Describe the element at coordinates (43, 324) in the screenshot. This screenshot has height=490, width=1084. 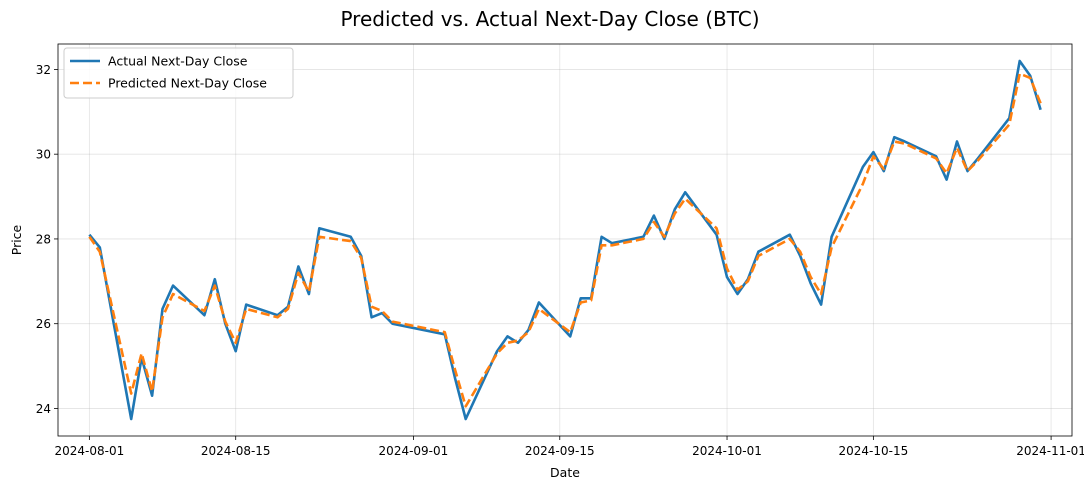
I see `y-tick-label: 26` at that location.